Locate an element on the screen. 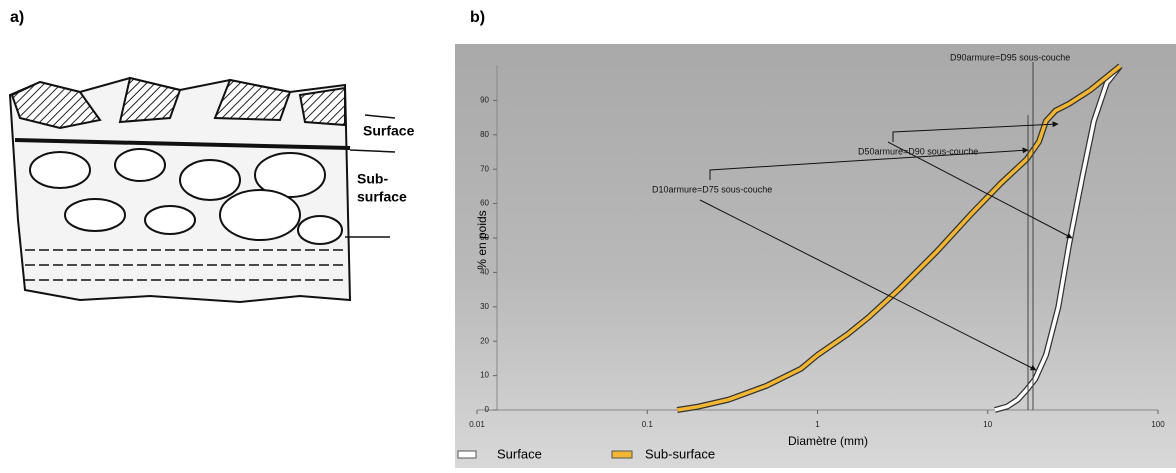  subsurface-label: surface is located at coordinates (382, 197).